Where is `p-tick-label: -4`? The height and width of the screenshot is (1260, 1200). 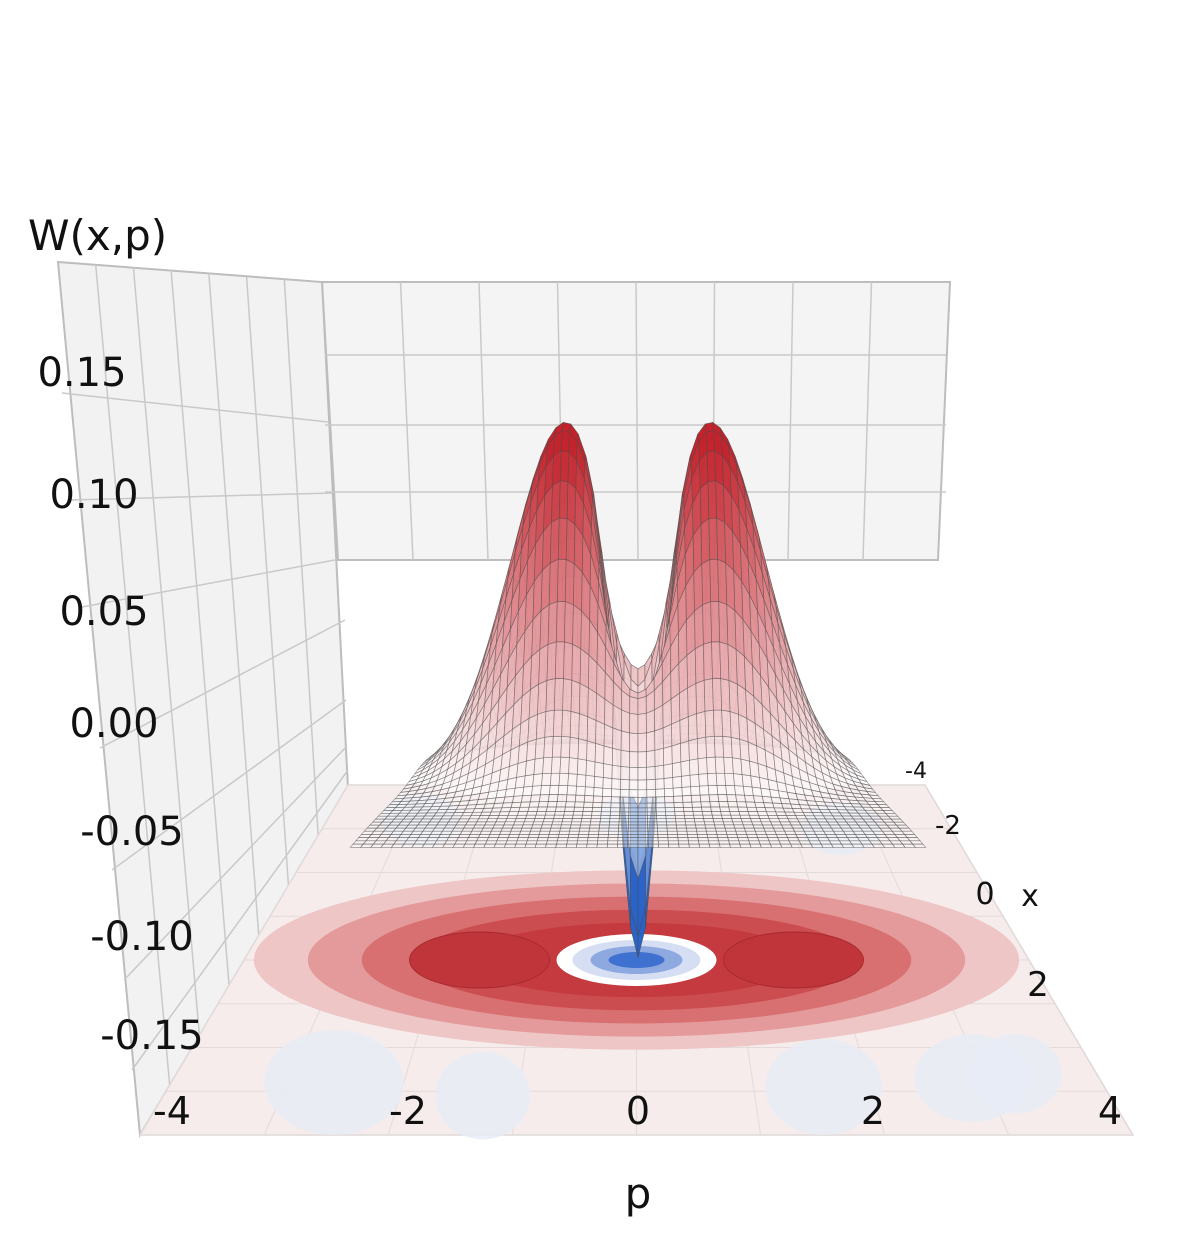
p-tick-label: -4 is located at coordinates (172, 1111).